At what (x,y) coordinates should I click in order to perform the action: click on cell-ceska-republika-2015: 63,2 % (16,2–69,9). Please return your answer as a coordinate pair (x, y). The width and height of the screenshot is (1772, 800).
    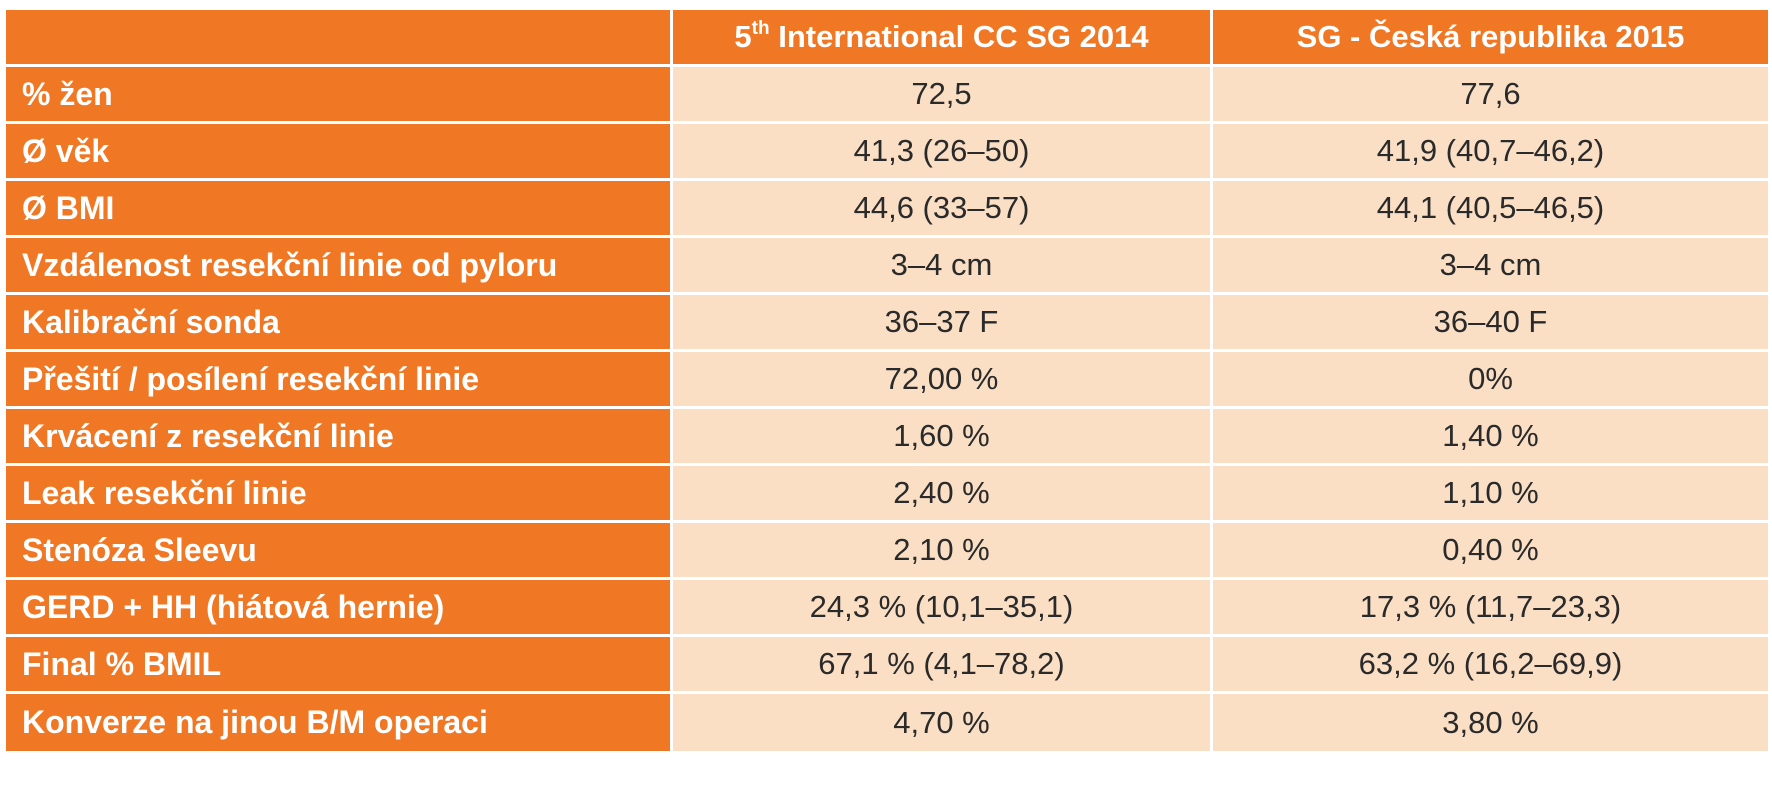
    Looking at the image, I should click on (1490, 665).